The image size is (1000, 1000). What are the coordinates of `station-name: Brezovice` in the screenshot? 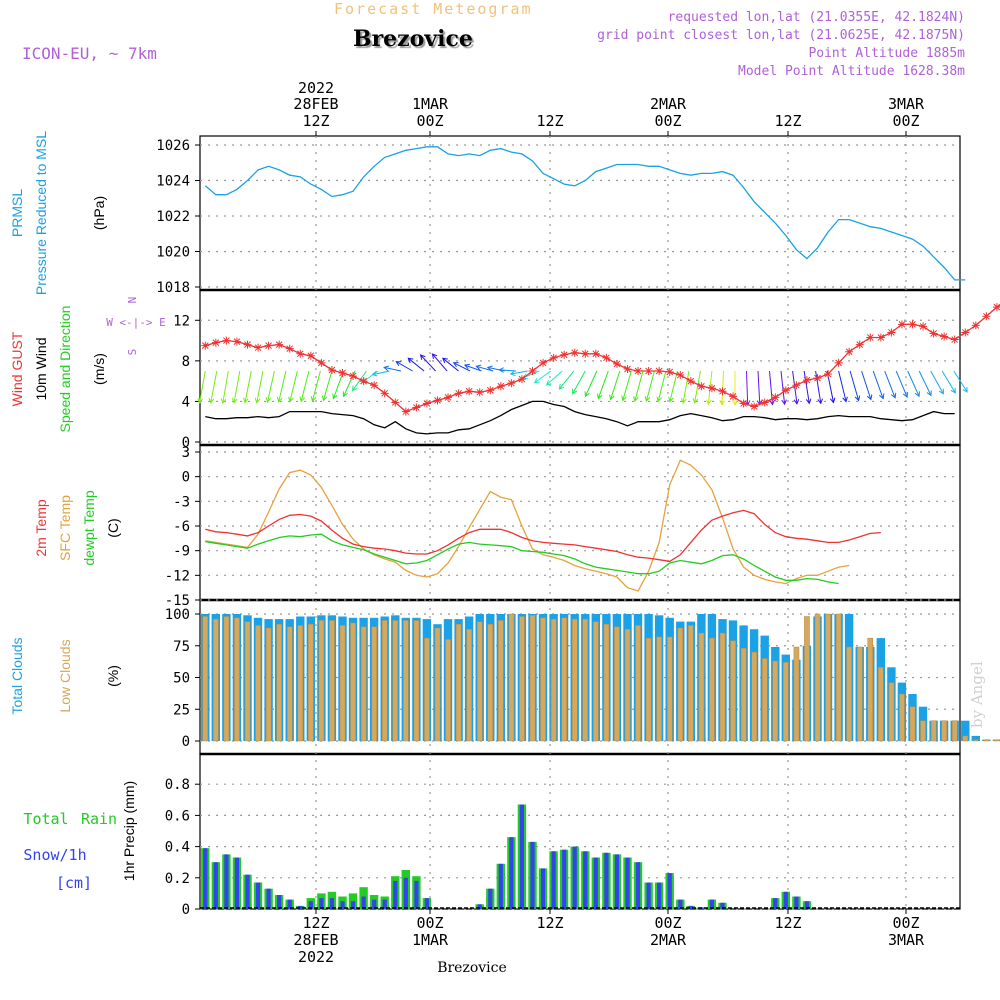 It's located at (413, 39).